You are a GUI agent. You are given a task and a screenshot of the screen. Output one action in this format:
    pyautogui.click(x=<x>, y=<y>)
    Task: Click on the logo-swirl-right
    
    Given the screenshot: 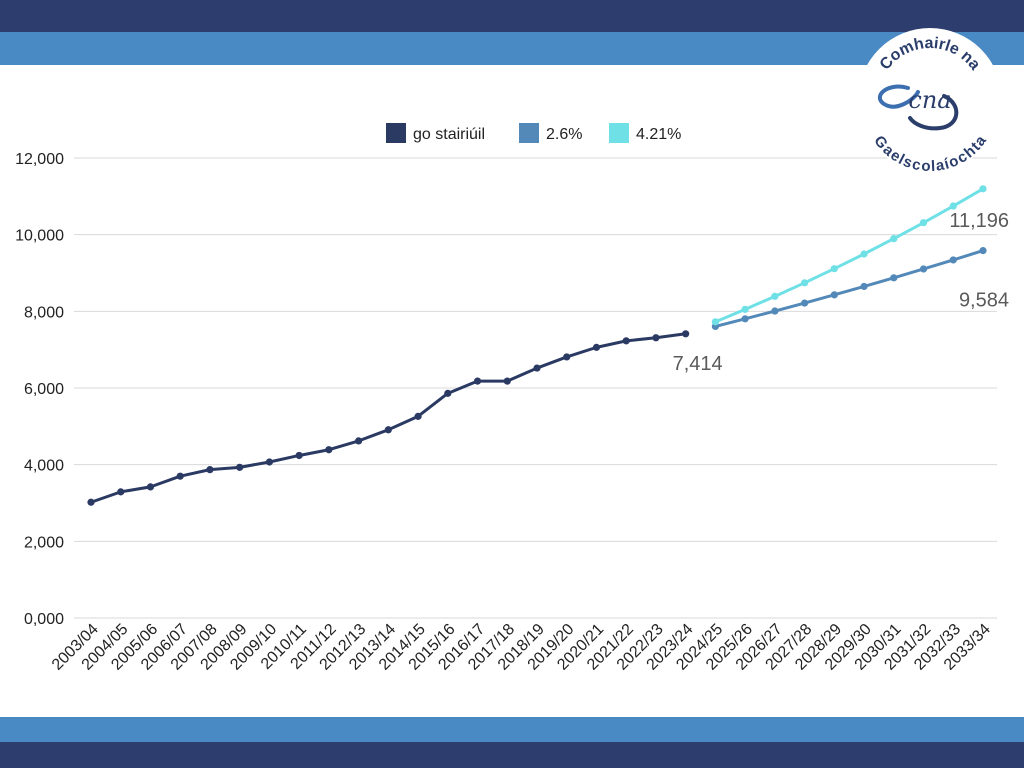 What is the action you would take?
    pyautogui.click(x=933, y=112)
    